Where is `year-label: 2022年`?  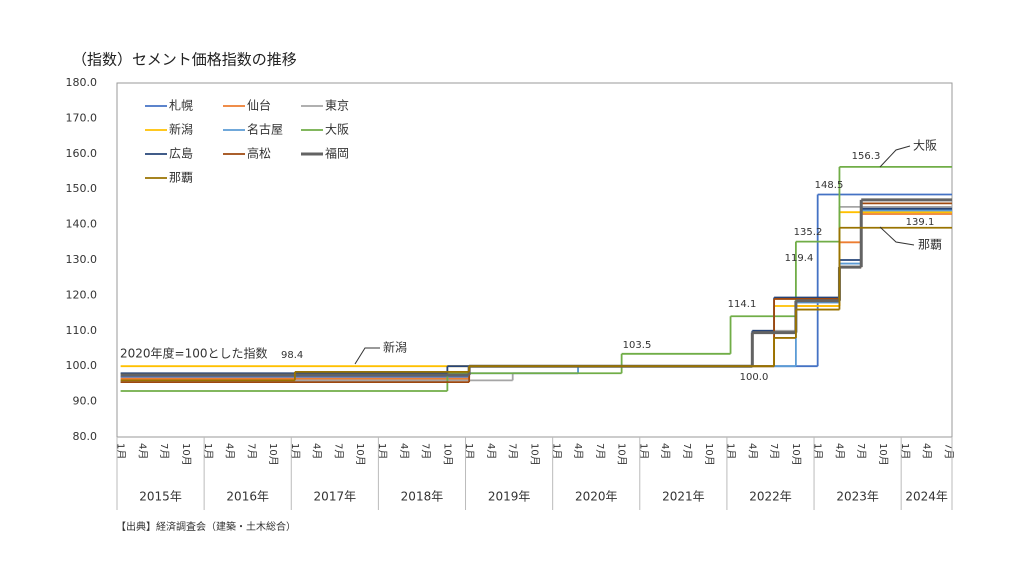
year-label: 2022年 is located at coordinates (770, 497).